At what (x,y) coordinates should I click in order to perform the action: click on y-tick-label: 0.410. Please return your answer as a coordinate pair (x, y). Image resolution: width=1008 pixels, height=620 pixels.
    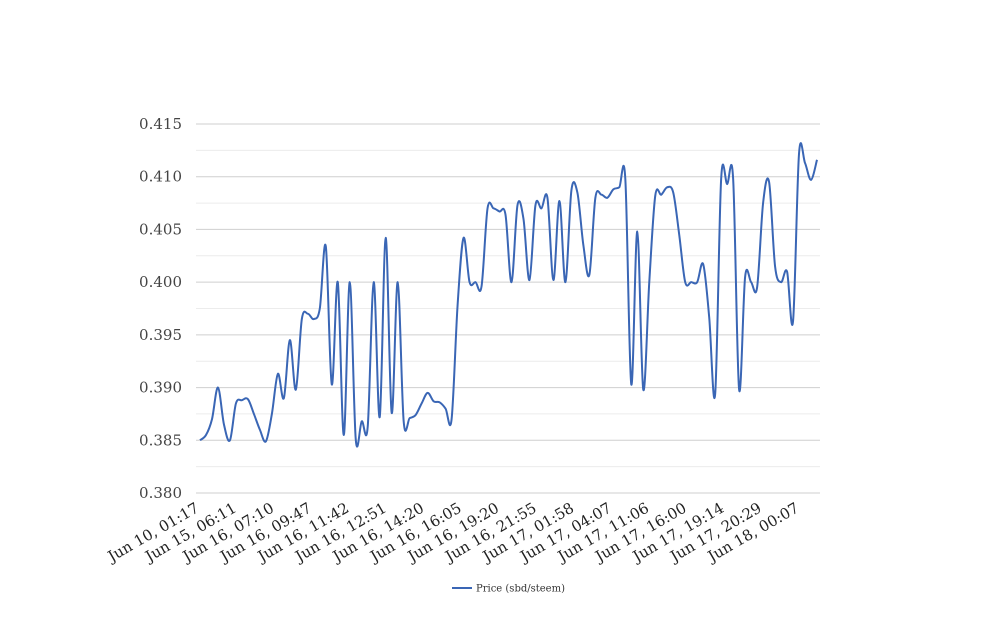
    Looking at the image, I should click on (160, 177).